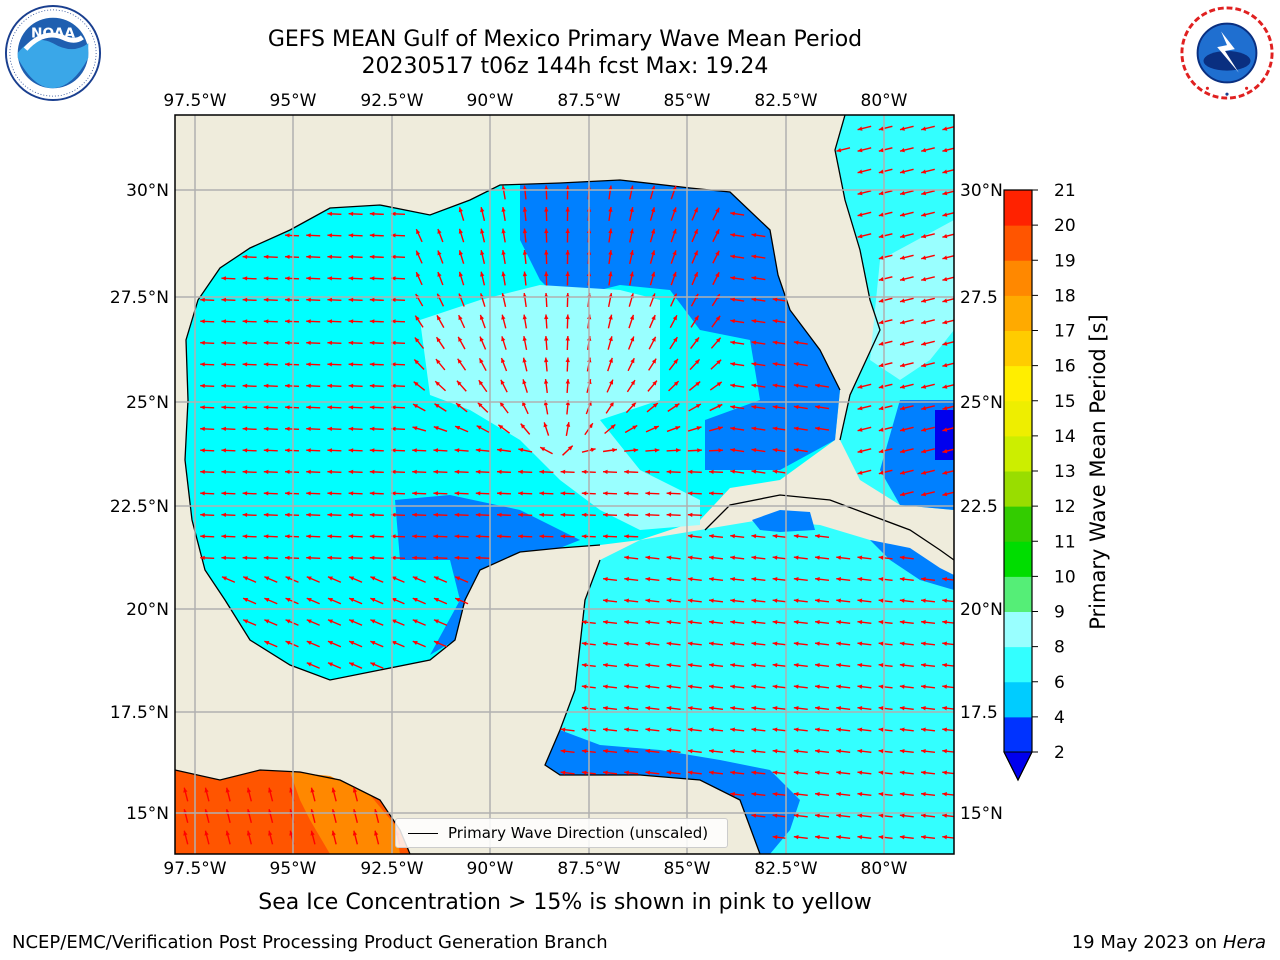  Describe the element at coordinates (979, 507) in the screenshot. I see `lat-label: 22.5` at that location.